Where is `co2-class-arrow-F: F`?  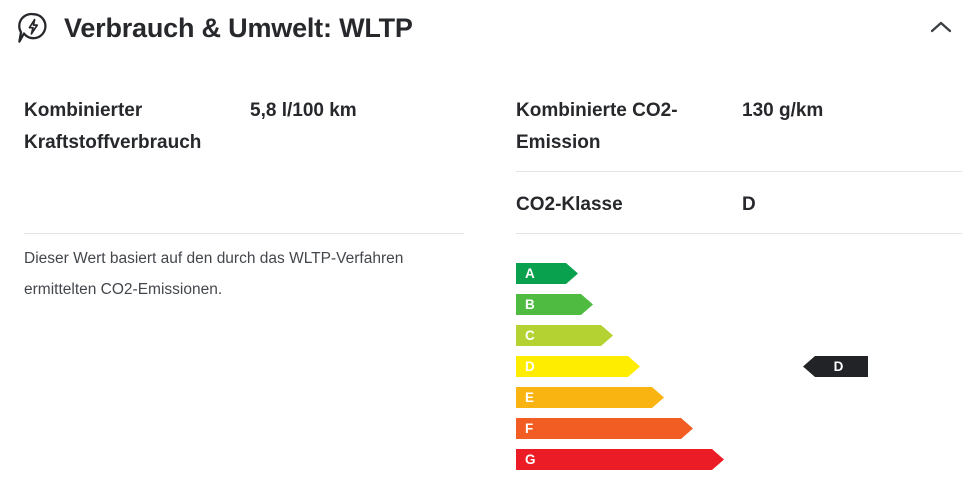
co2-class-arrow-F: F is located at coordinates (604, 428).